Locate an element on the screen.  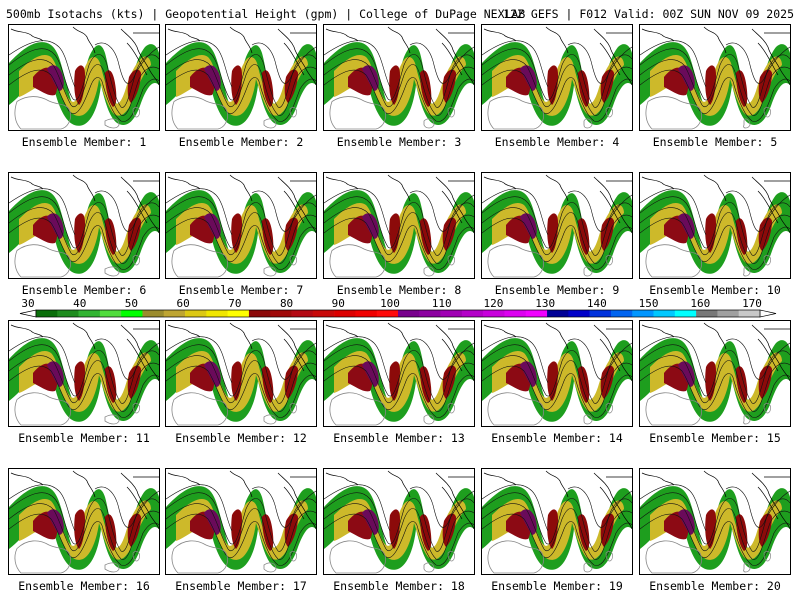
colorbar-outline is located at coordinates (398, 313).